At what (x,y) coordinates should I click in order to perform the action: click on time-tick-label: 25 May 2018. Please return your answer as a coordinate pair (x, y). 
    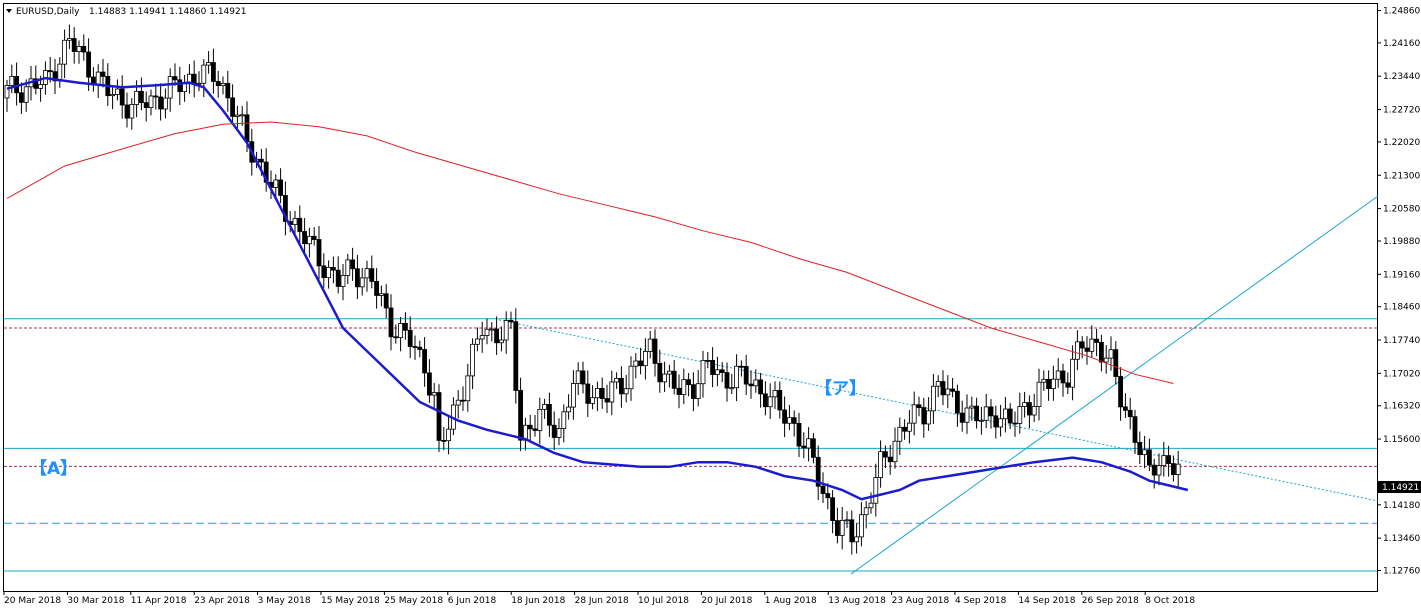
    Looking at the image, I should click on (413, 601).